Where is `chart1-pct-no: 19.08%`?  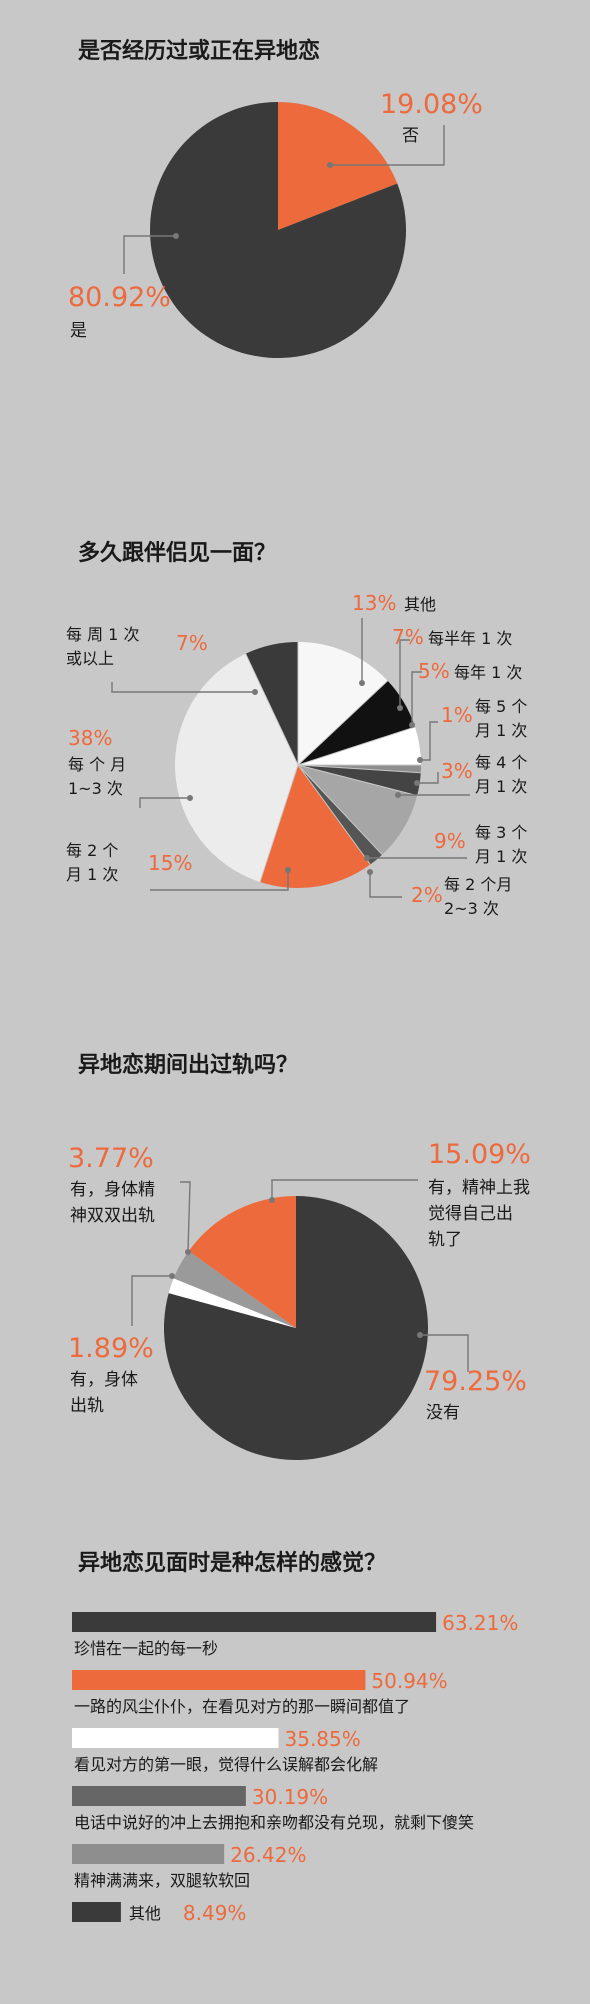
chart1-pct-no: 19.08% is located at coordinates (431, 104).